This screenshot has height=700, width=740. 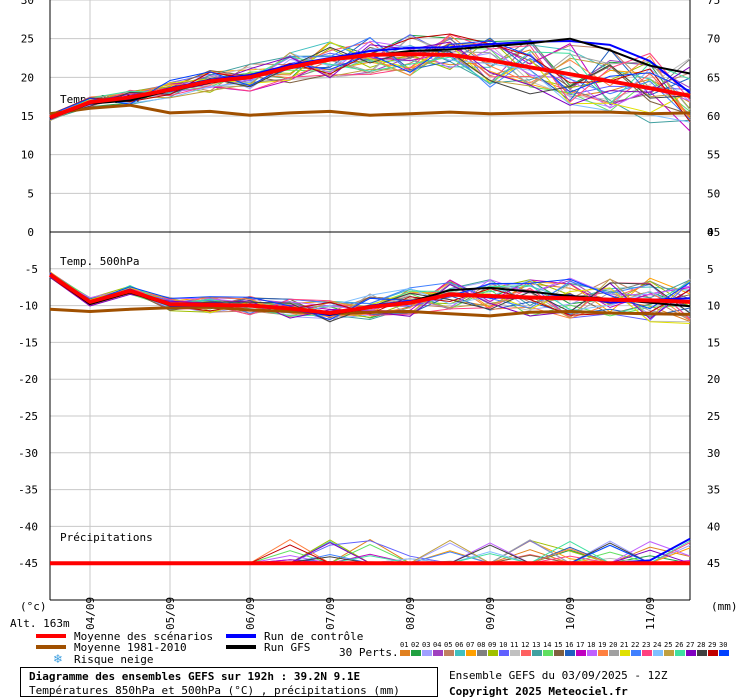 What do you see at coordinates (30, 232) in the screenshot?
I see `y-tick-label: 0` at bounding box center [30, 232].